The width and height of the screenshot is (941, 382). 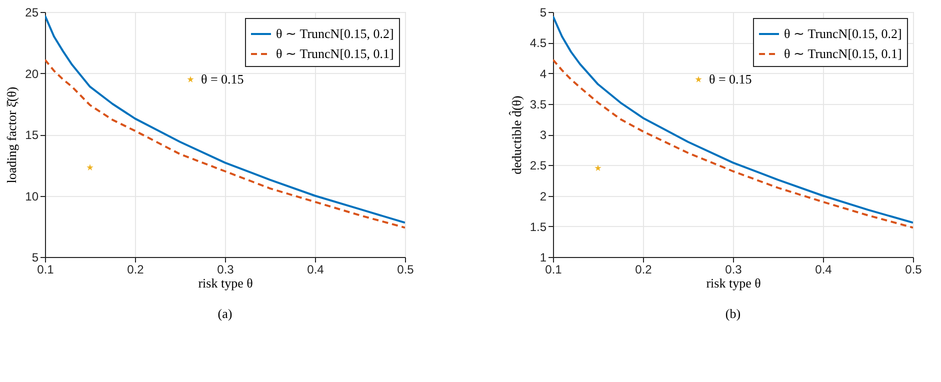 I want to click on y-tick-label: 15, so click(x=32, y=135).